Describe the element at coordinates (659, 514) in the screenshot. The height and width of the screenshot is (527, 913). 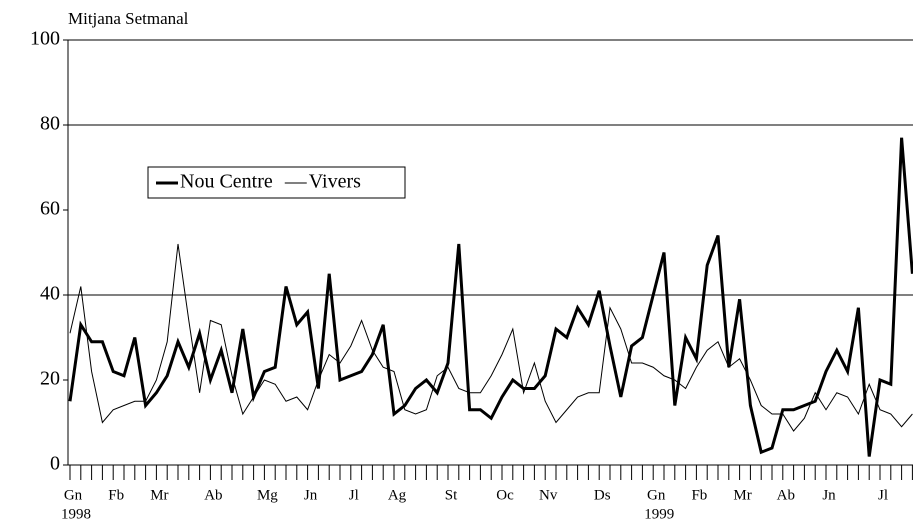
I see `x-year-label: 1999` at that location.